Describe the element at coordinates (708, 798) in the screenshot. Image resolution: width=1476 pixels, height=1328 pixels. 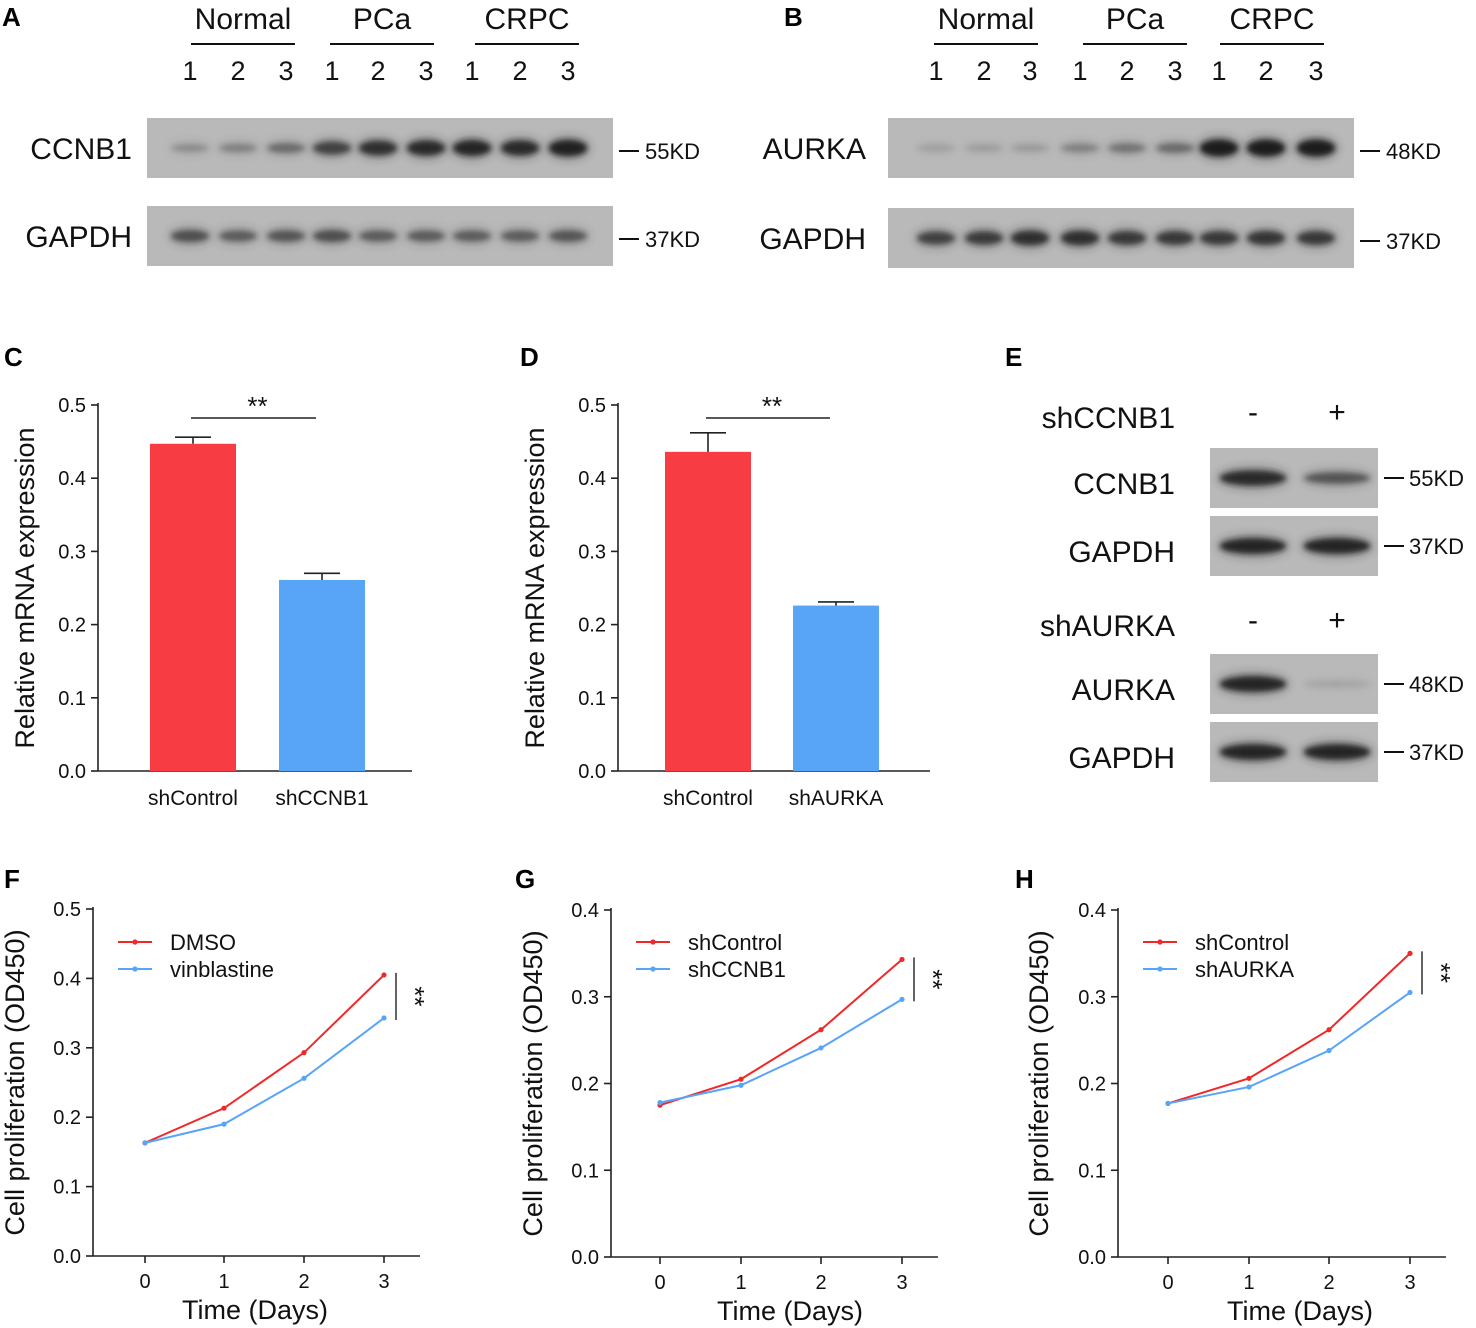
I see `category-label: shControl` at that location.